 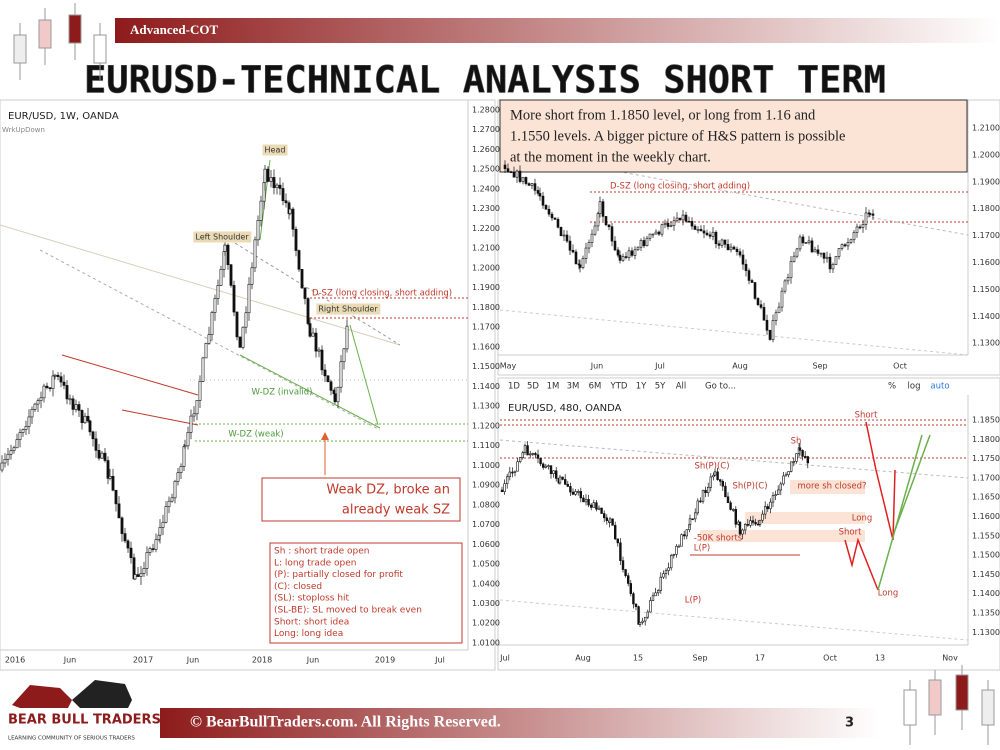 What do you see at coordinates (174, 29) in the screenshot?
I see `banner-text: Advanced-COT` at bounding box center [174, 29].